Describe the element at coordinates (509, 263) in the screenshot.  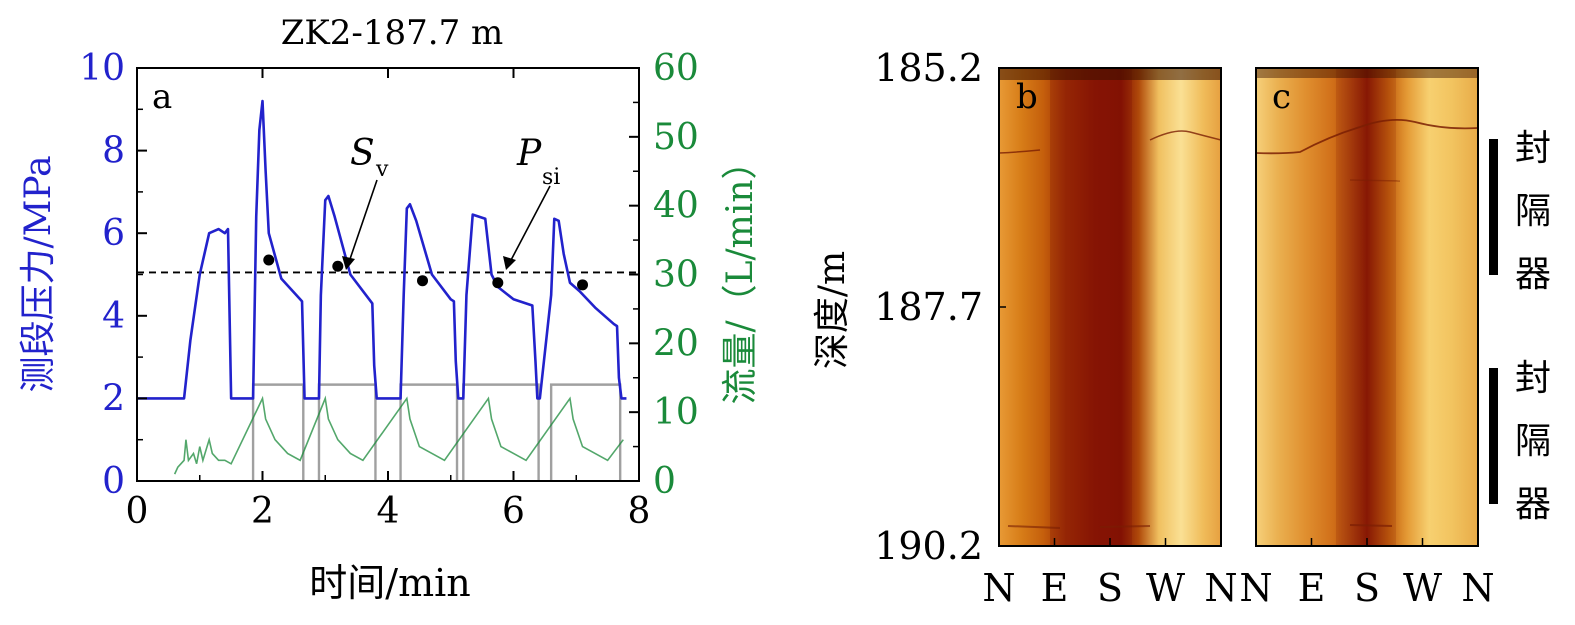
I see `annotation-psi-arrowhead` at that location.